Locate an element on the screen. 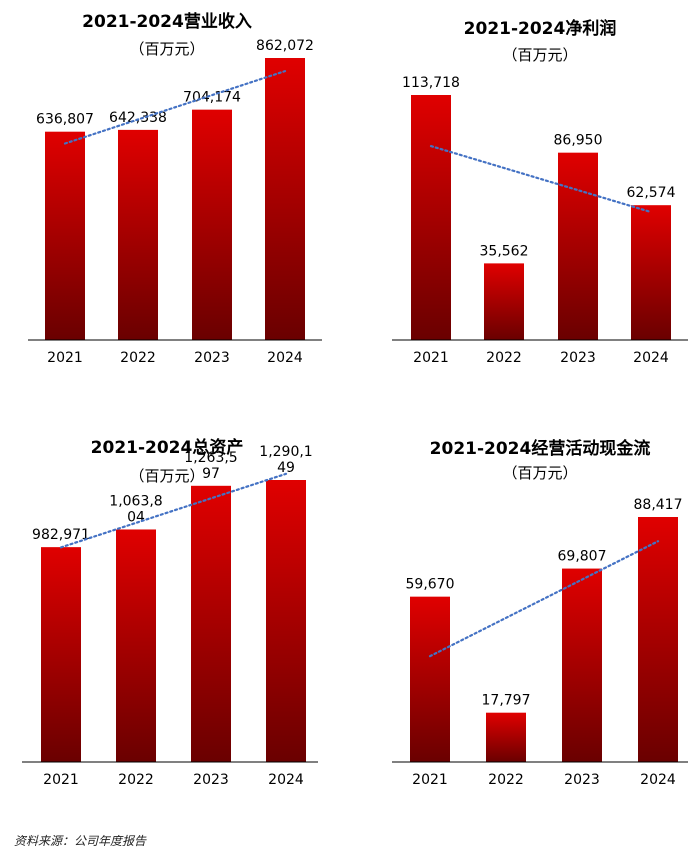 The width and height of the screenshot is (700, 854). data-label-2024: 88,417 is located at coordinates (658, 505).